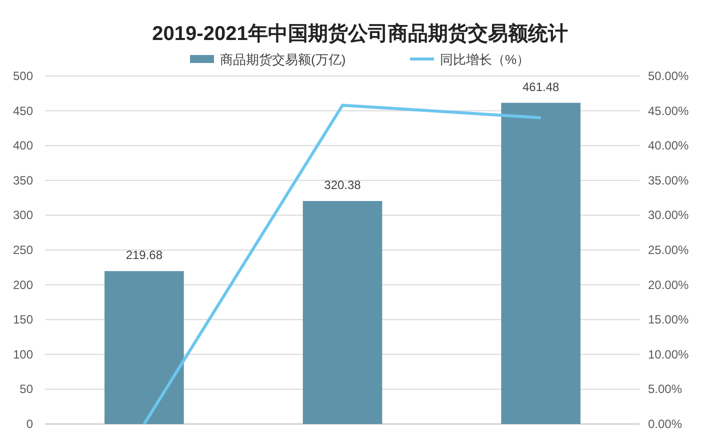  I want to click on y-tick-label: 100, so click(23, 354).